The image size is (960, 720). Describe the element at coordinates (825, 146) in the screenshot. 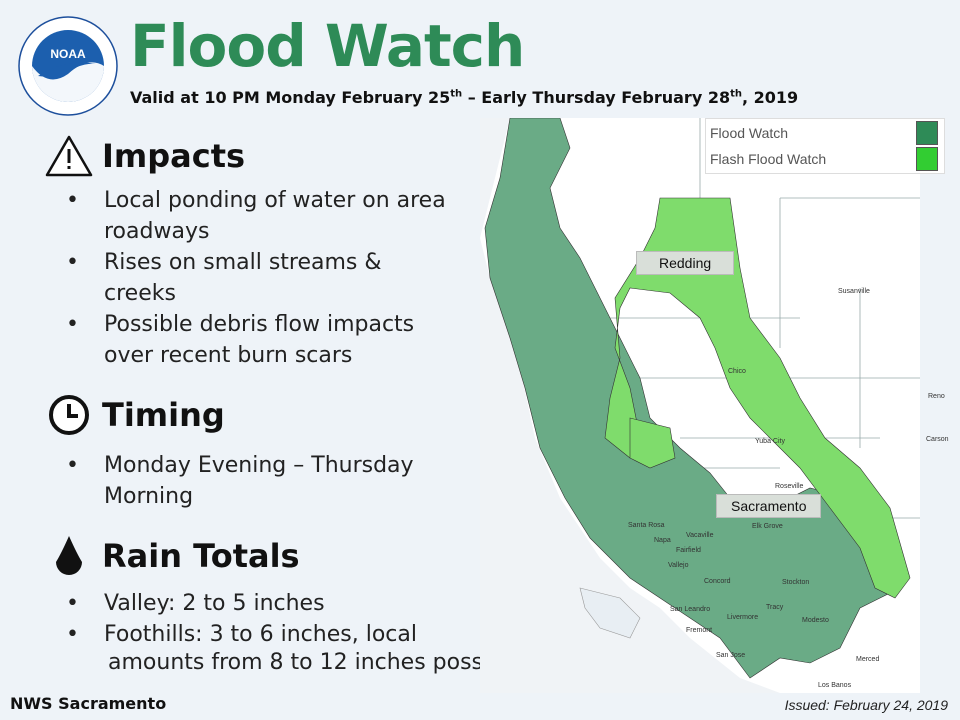

I see `map-legend: Flood Watch Flash Flood Watch` at that location.